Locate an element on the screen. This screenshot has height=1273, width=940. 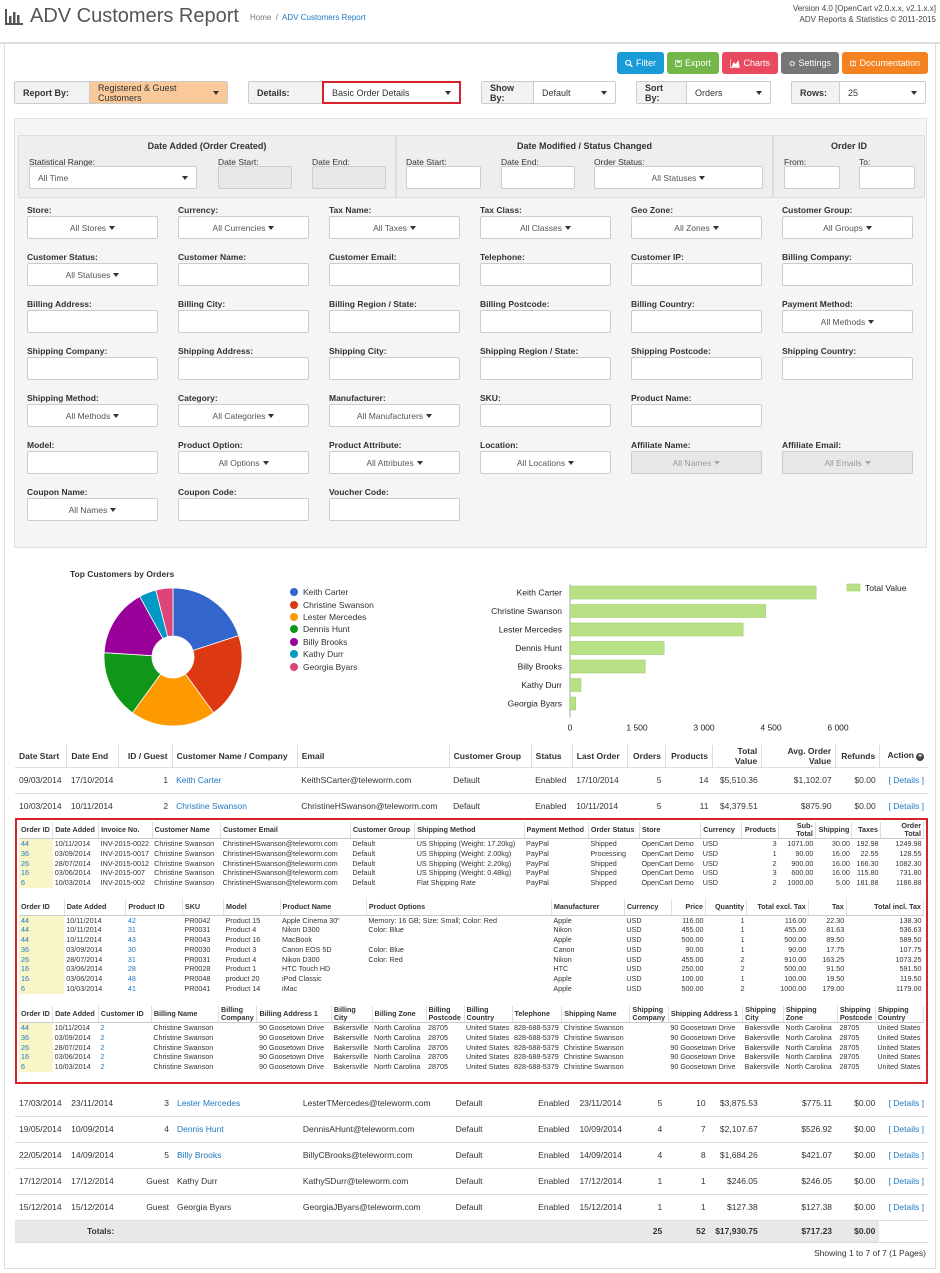
column-header: Customer Group is located at coordinates (490, 756).